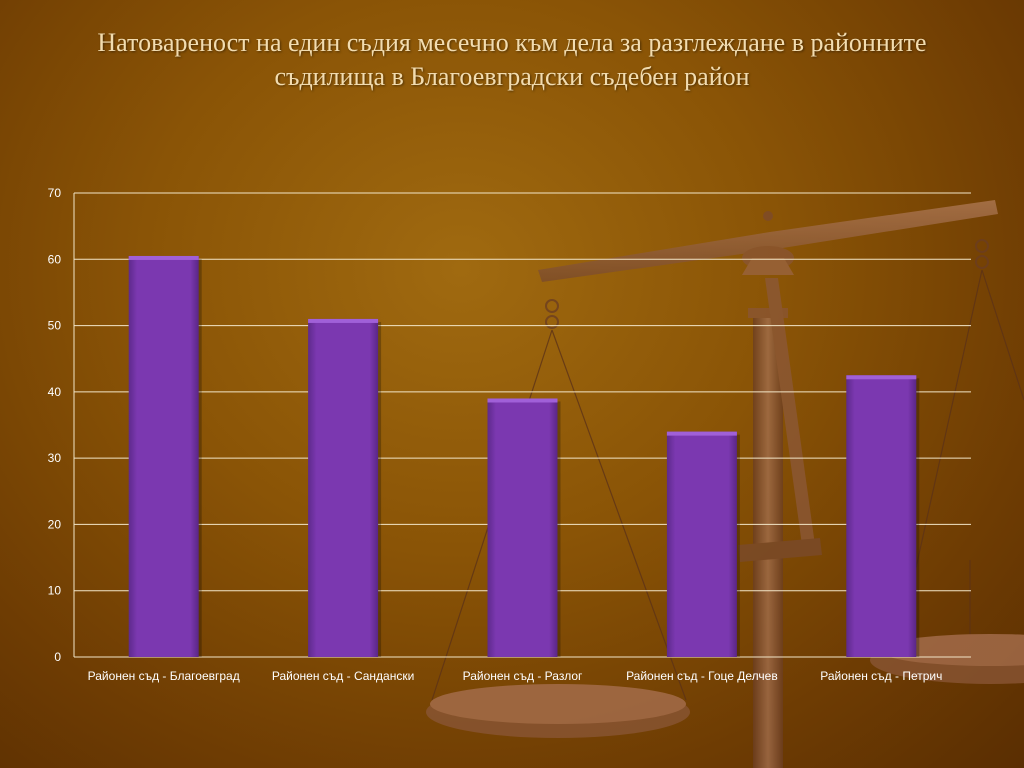 Image resolution: width=1024 pixels, height=768 pixels. I want to click on y-tick-label: 60, so click(55, 259).